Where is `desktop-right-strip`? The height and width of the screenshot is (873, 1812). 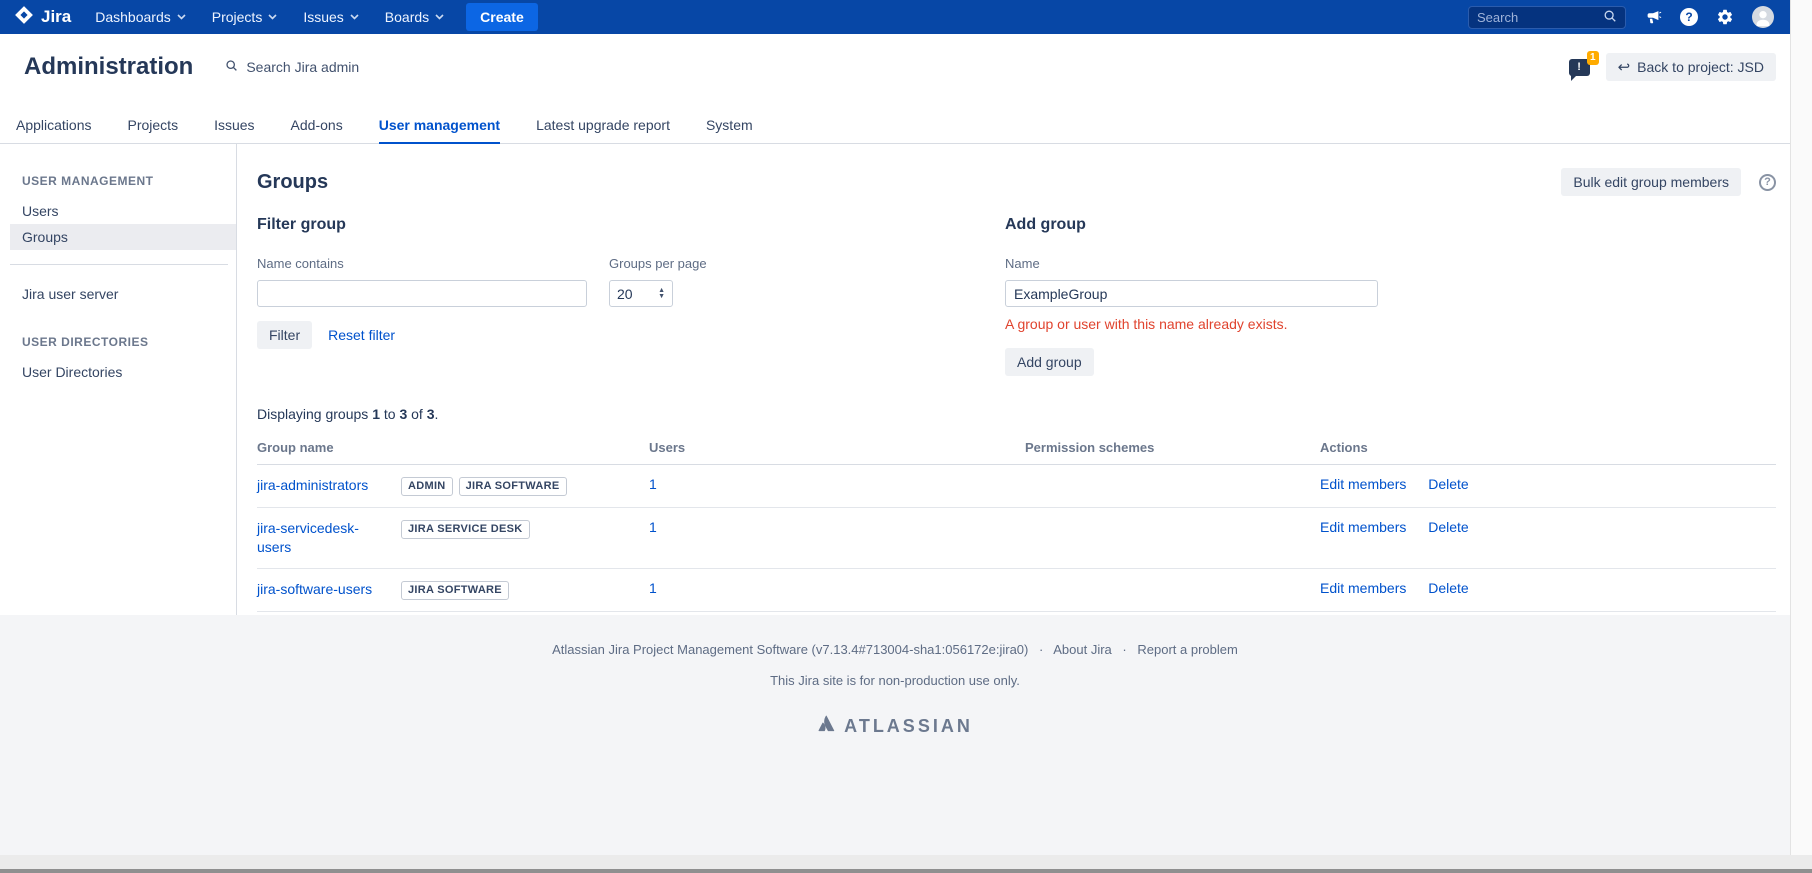
desktop-right-strip is located at coordinates (1801, 427).